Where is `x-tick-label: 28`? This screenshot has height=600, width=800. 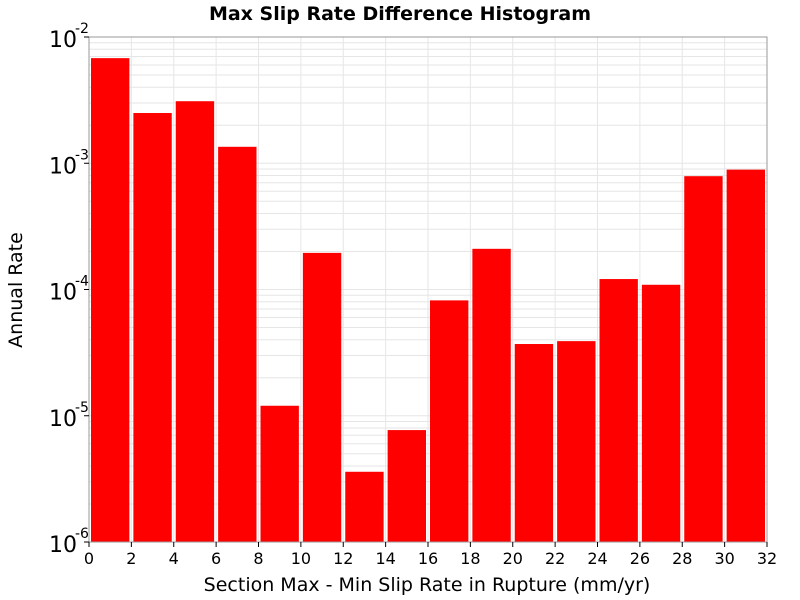
x-tick-label: 28 is located at coordinates (682, 558).